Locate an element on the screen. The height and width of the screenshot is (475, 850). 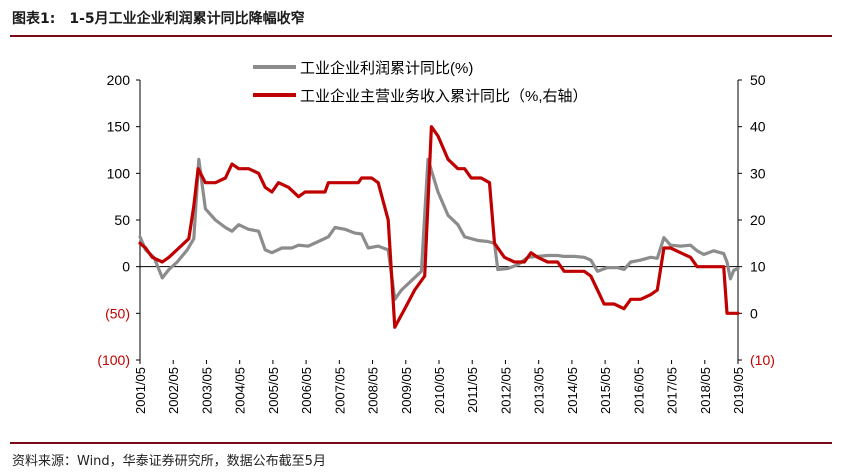
x-tick-label: 2008/05 is located at coordinates (373, 390).